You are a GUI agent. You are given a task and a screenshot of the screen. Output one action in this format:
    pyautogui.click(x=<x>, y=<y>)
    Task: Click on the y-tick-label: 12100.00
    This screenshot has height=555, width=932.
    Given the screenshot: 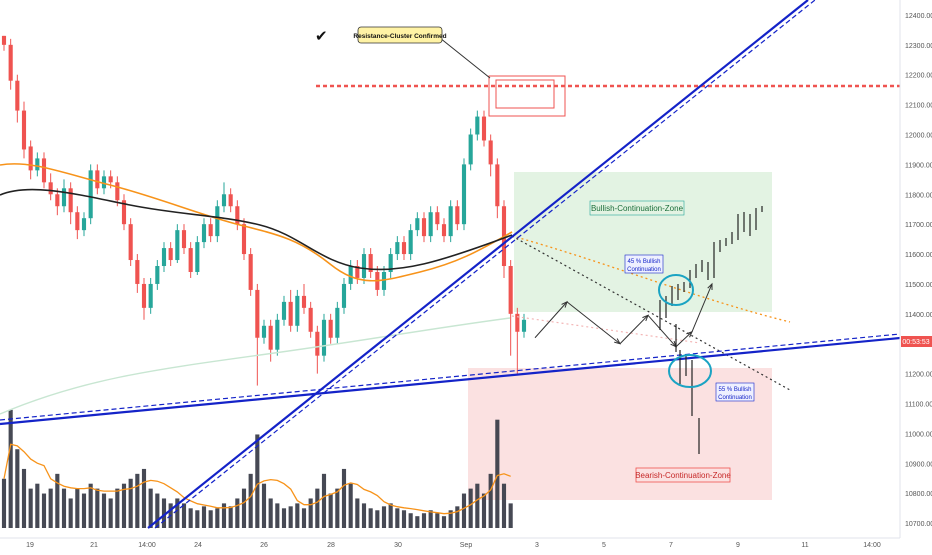 What is the action you would take?
    pyautogui.click(x=918, y=106)
    